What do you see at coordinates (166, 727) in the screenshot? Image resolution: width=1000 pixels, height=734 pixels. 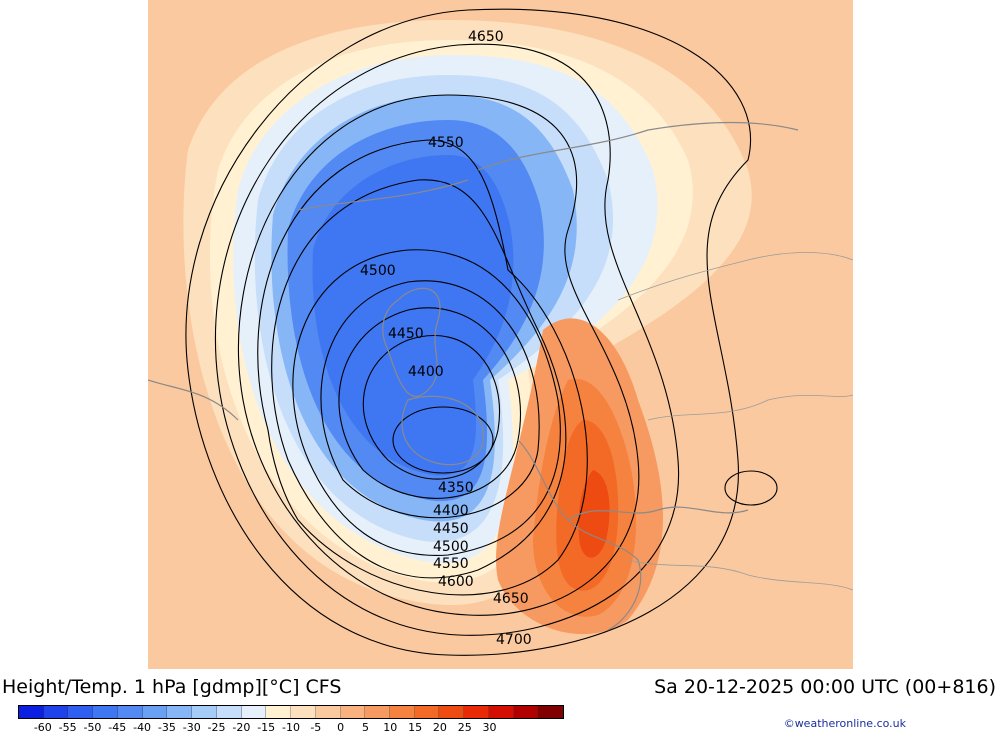 I see `colorbar-tick-label: -35` at bounding box center [166, 727].